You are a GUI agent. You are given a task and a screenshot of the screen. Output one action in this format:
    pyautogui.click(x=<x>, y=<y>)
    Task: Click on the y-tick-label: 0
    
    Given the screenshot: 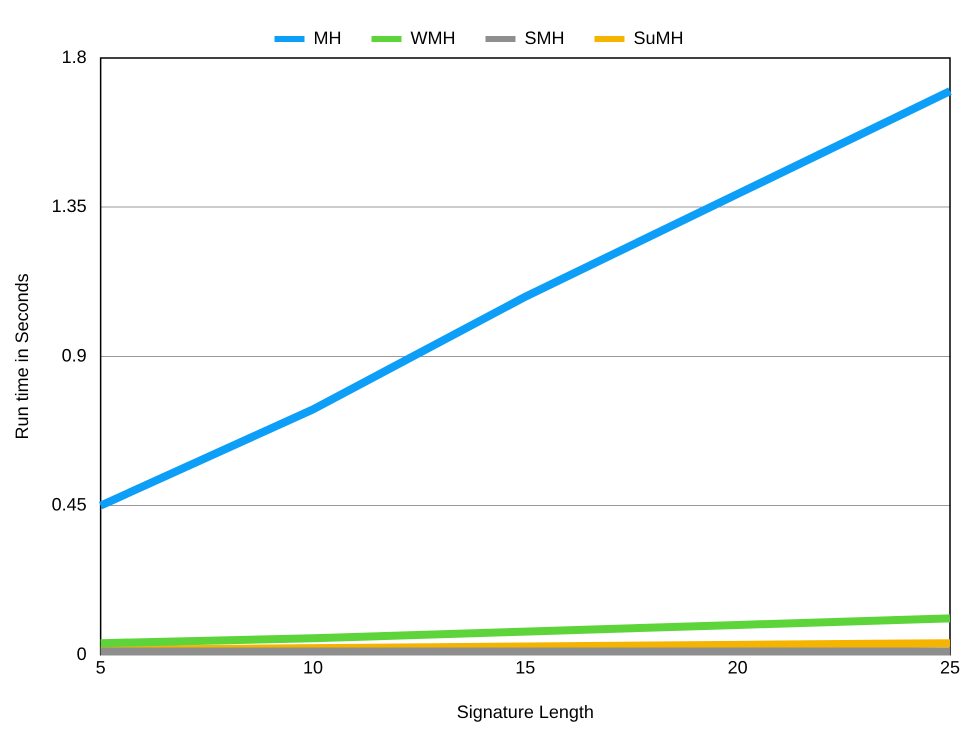 What is the action you would take?
    pyautogui.click(x=81, y=654)
    